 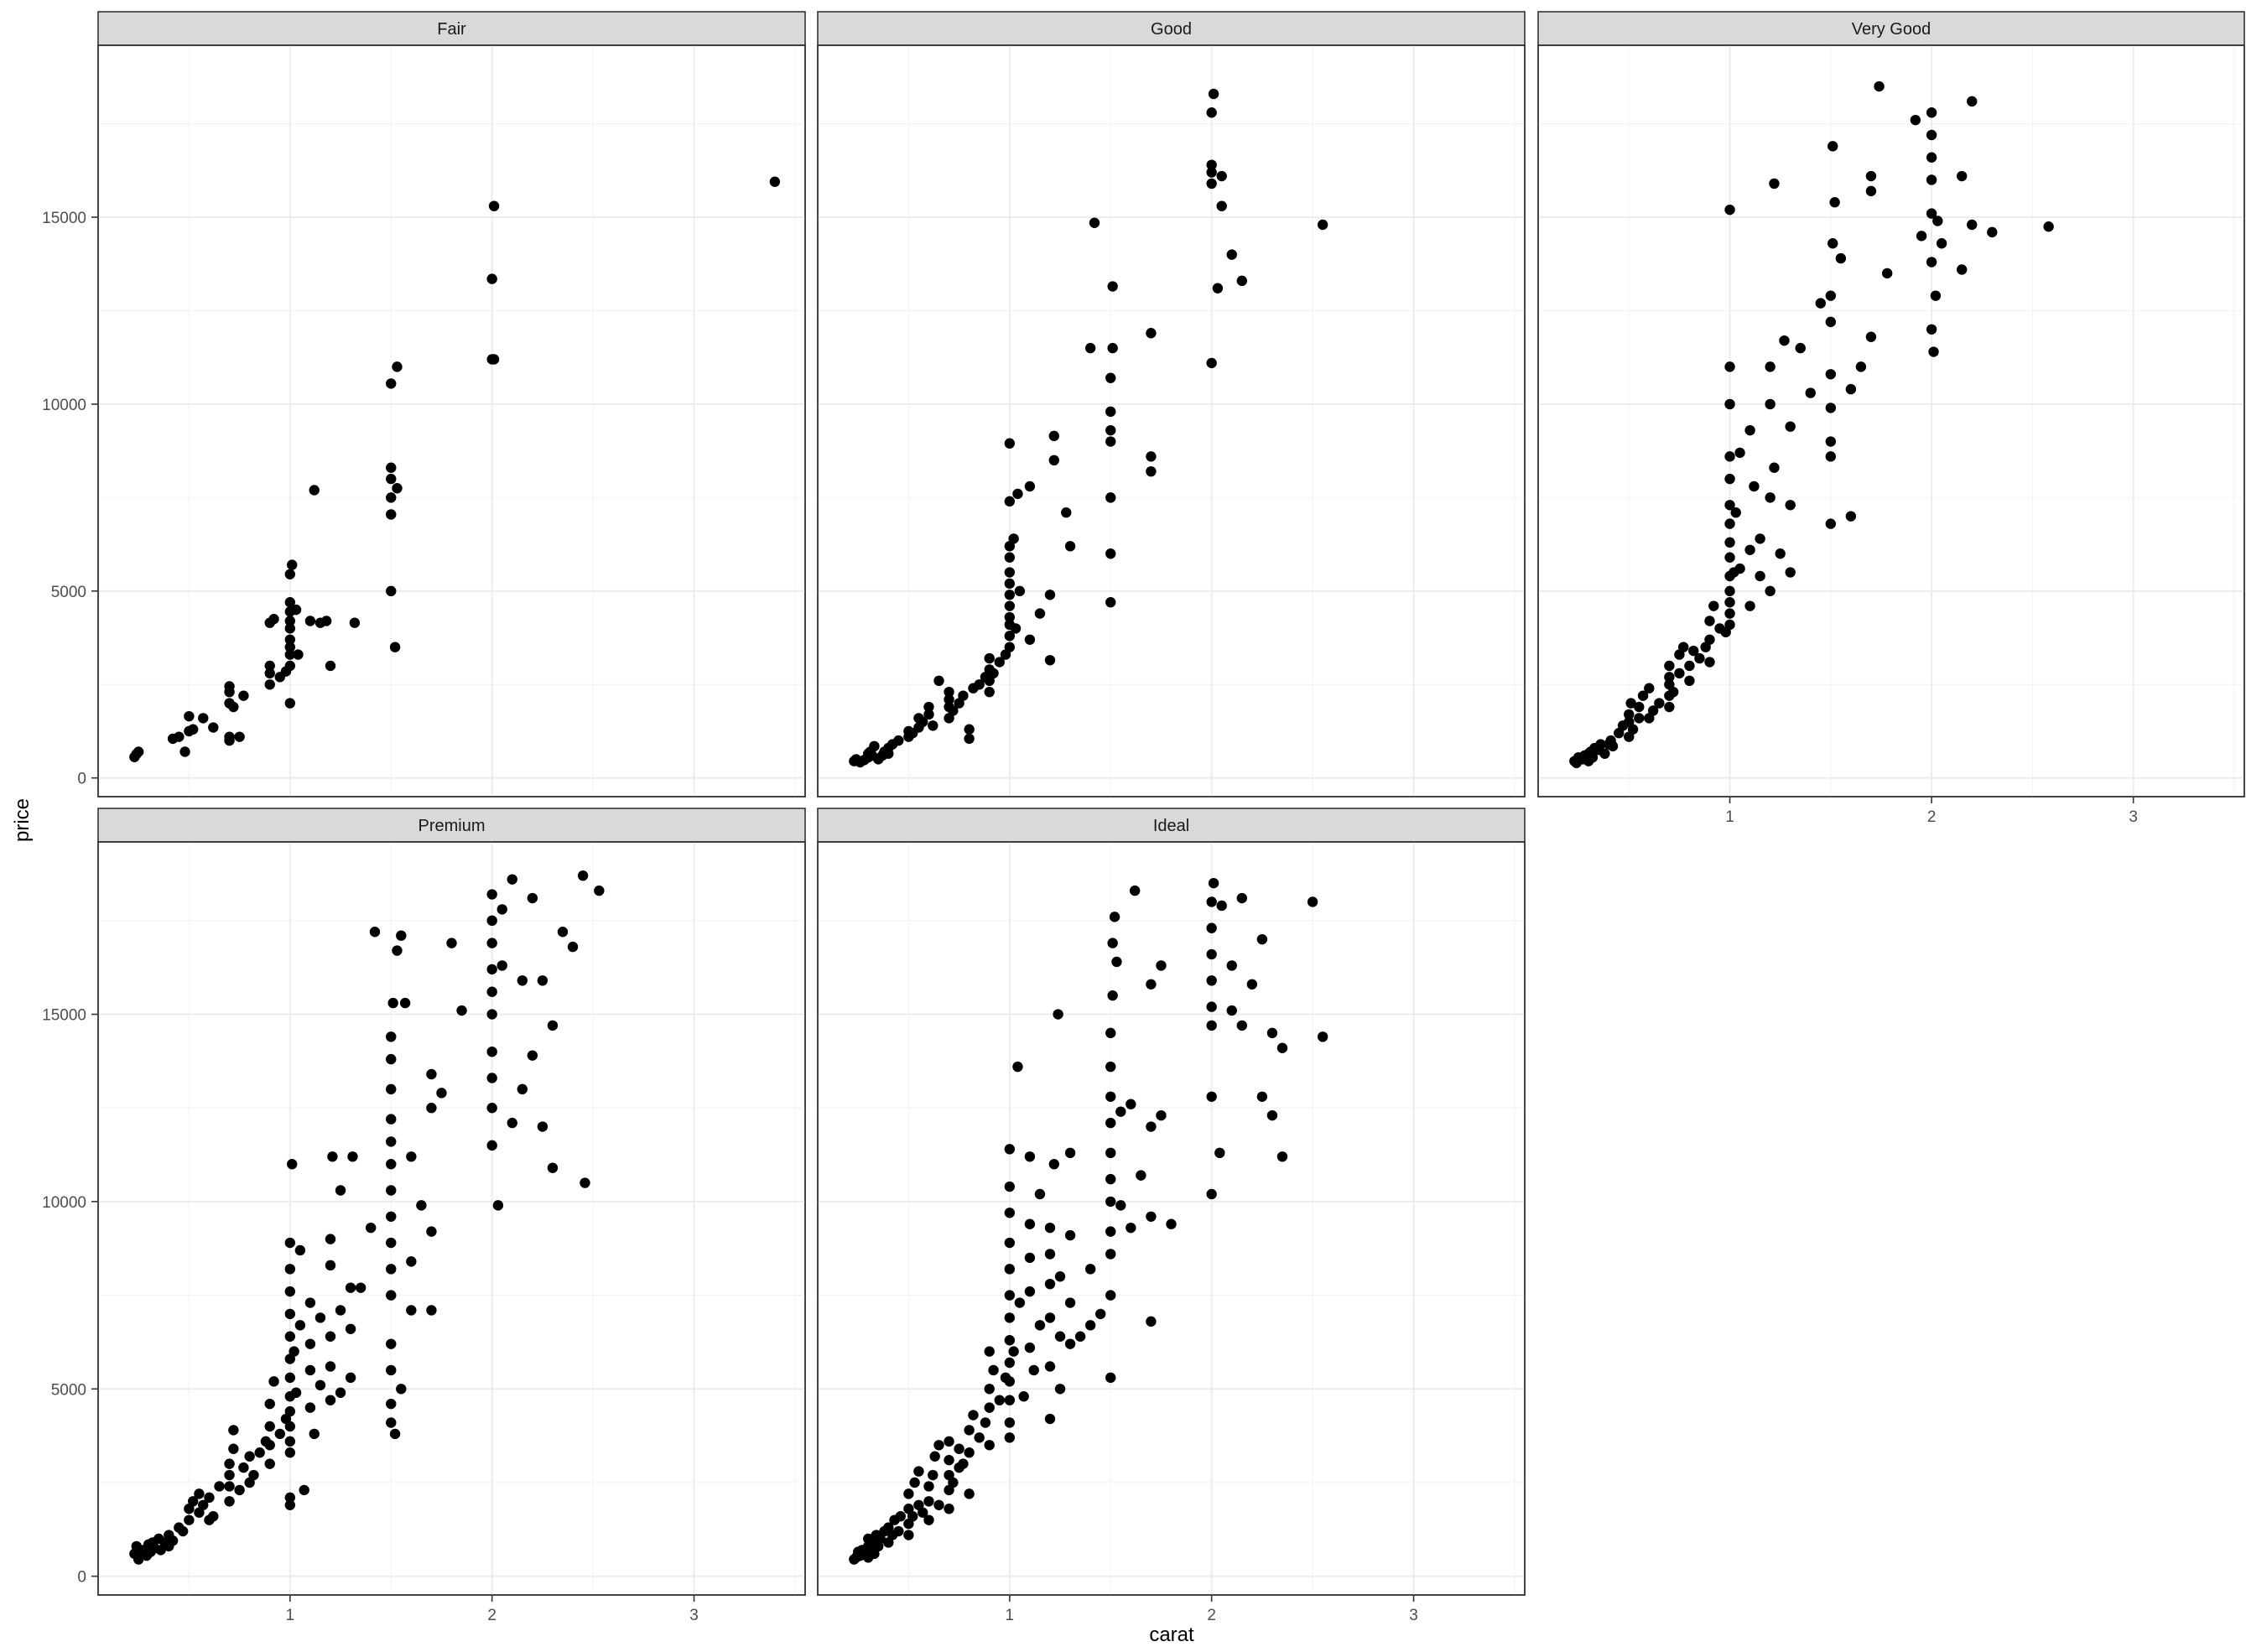 I want to click on y-axis-title: price, so click(x=23, y=820).